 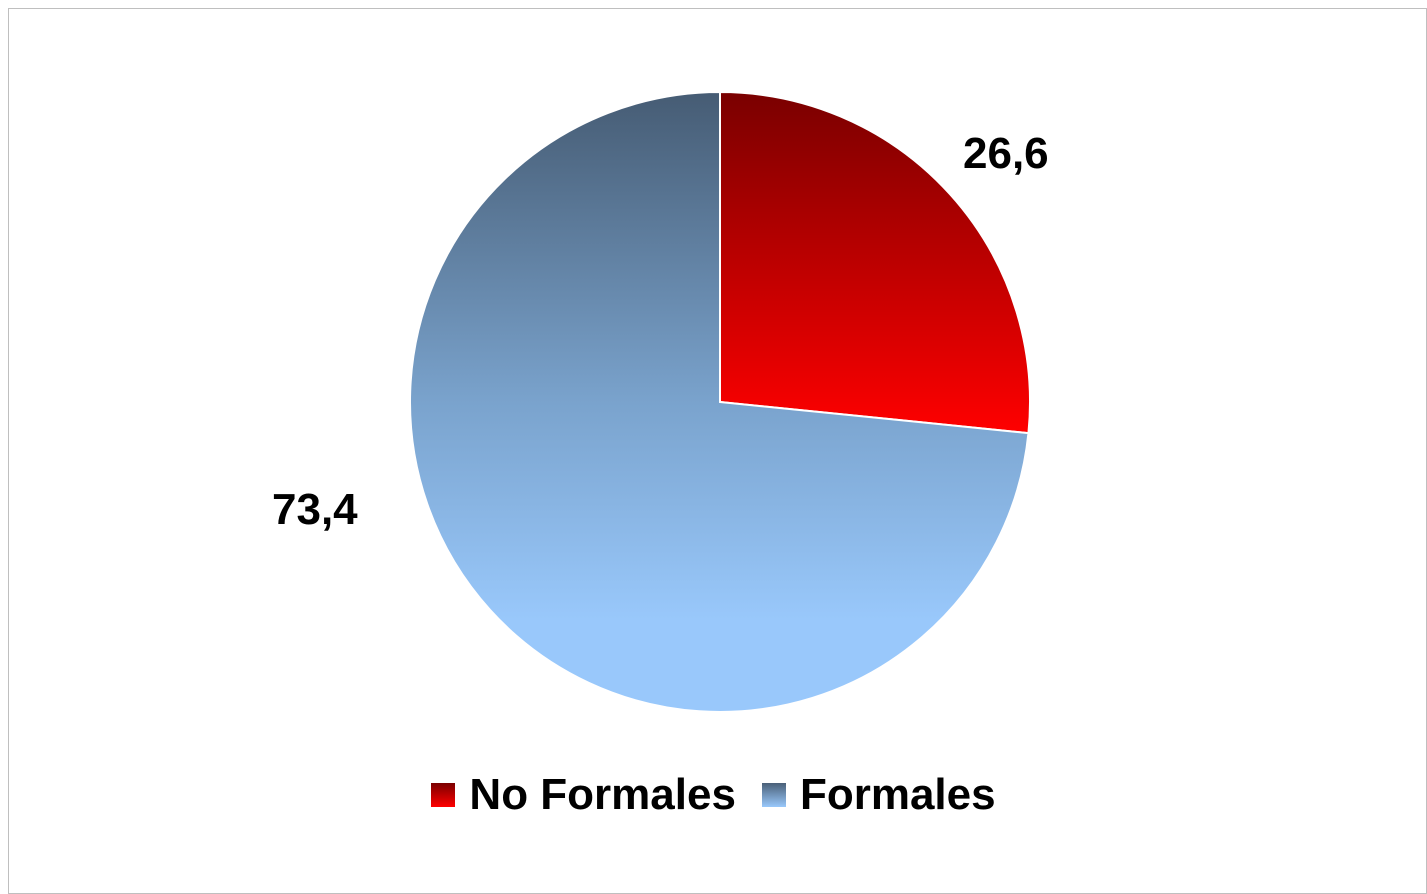 I want to click on data-label-no-formales: 26,6, so click(x=1006, y=153).